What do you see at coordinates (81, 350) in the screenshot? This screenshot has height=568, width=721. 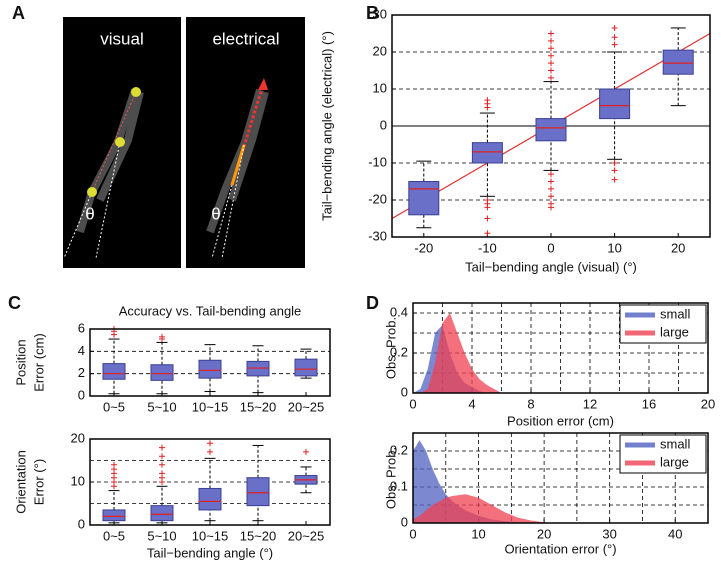 I see `y-tick-label: 4` at bounding box center [81, 350].